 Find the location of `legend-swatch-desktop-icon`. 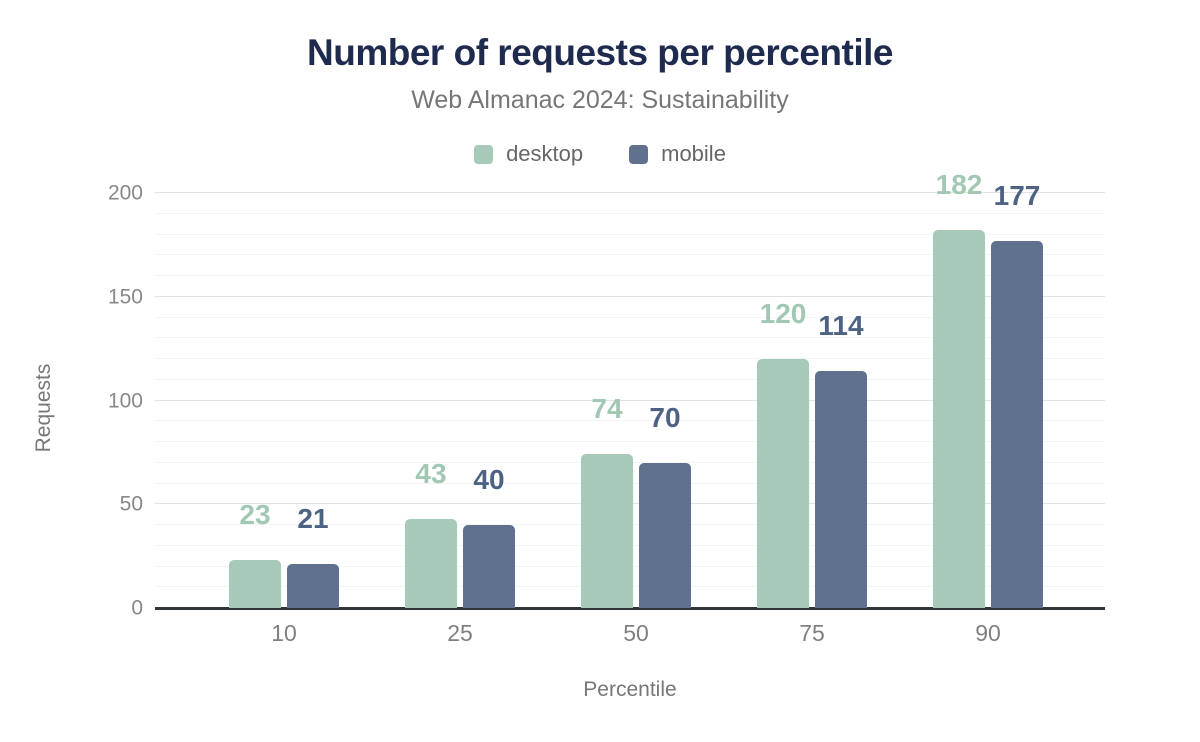

legend-swatch-desktop-icon is located at coordinates (484, 154).